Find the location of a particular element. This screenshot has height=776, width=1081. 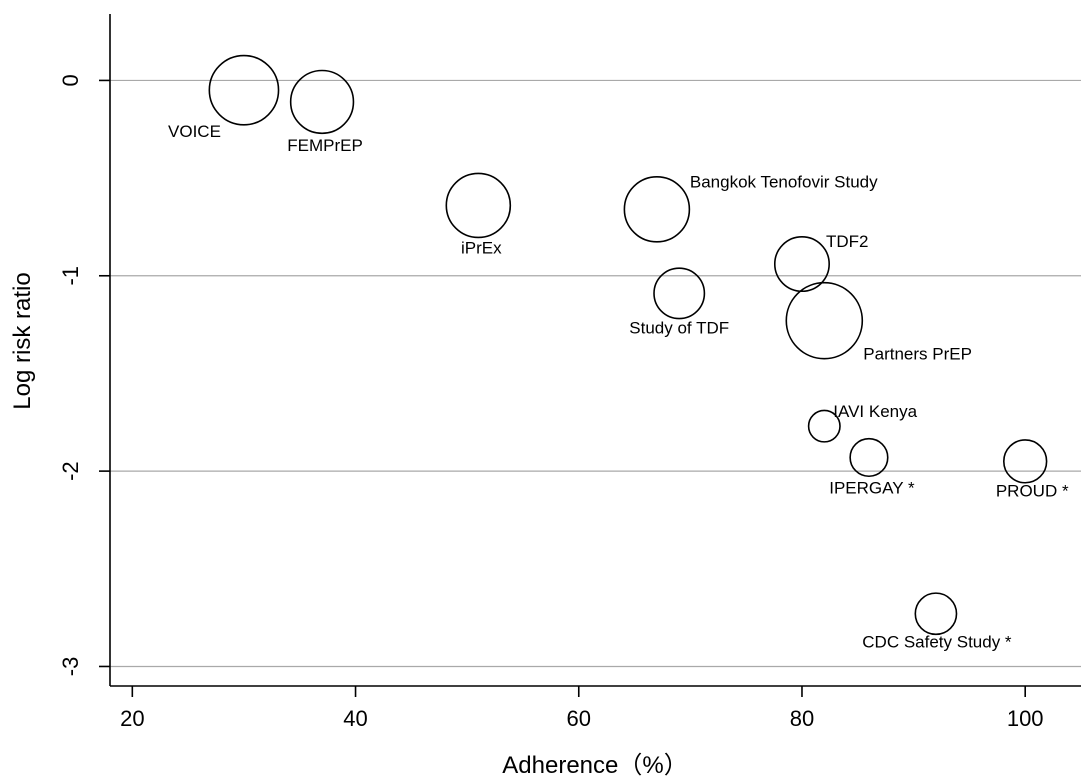

y-tick-label: 0 is located at coordinates (70, 80).